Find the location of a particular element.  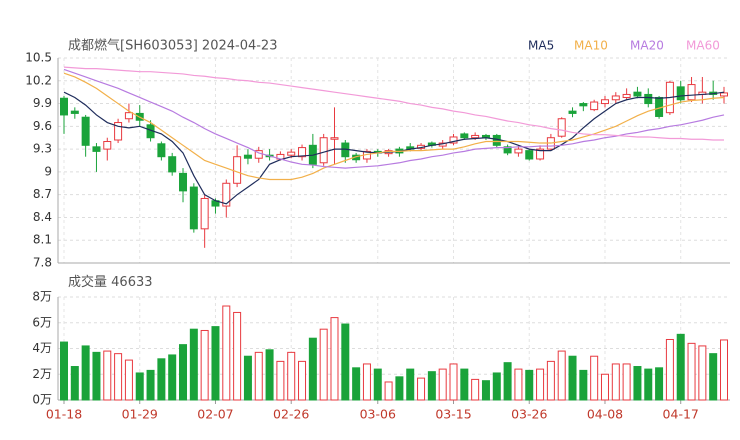

y-tick-label: 10.5 is located at coordinates (38, 58).